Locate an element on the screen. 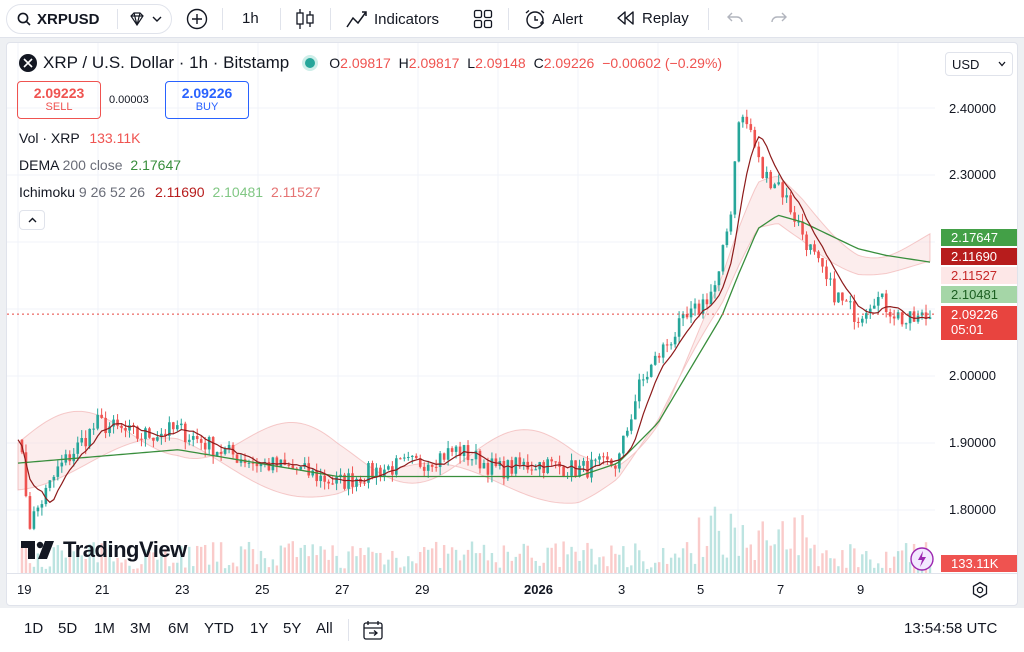 The width and height of the screenshot is (1024, 652). sell-button: 2.09223 SELL is located at coordinates (59, 100).